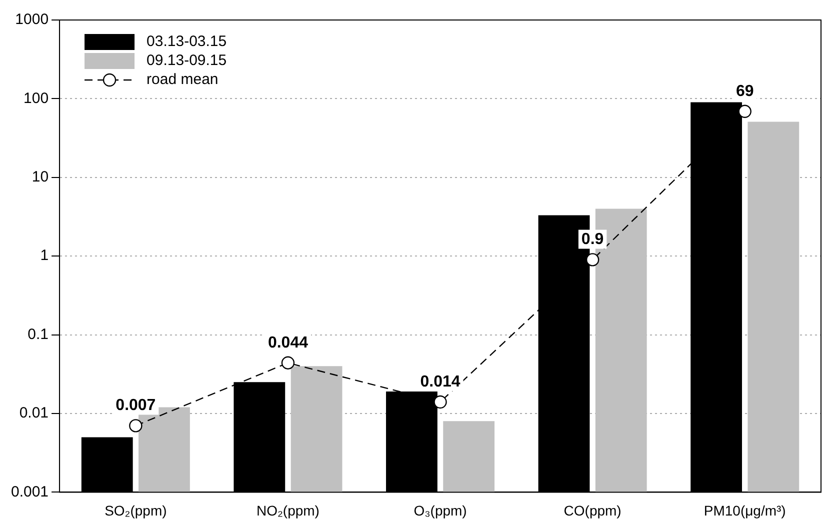 This screenshot has width=839, height=531. I want to click on x-tick-label: PM10(μg/m³), so click(745, 510).